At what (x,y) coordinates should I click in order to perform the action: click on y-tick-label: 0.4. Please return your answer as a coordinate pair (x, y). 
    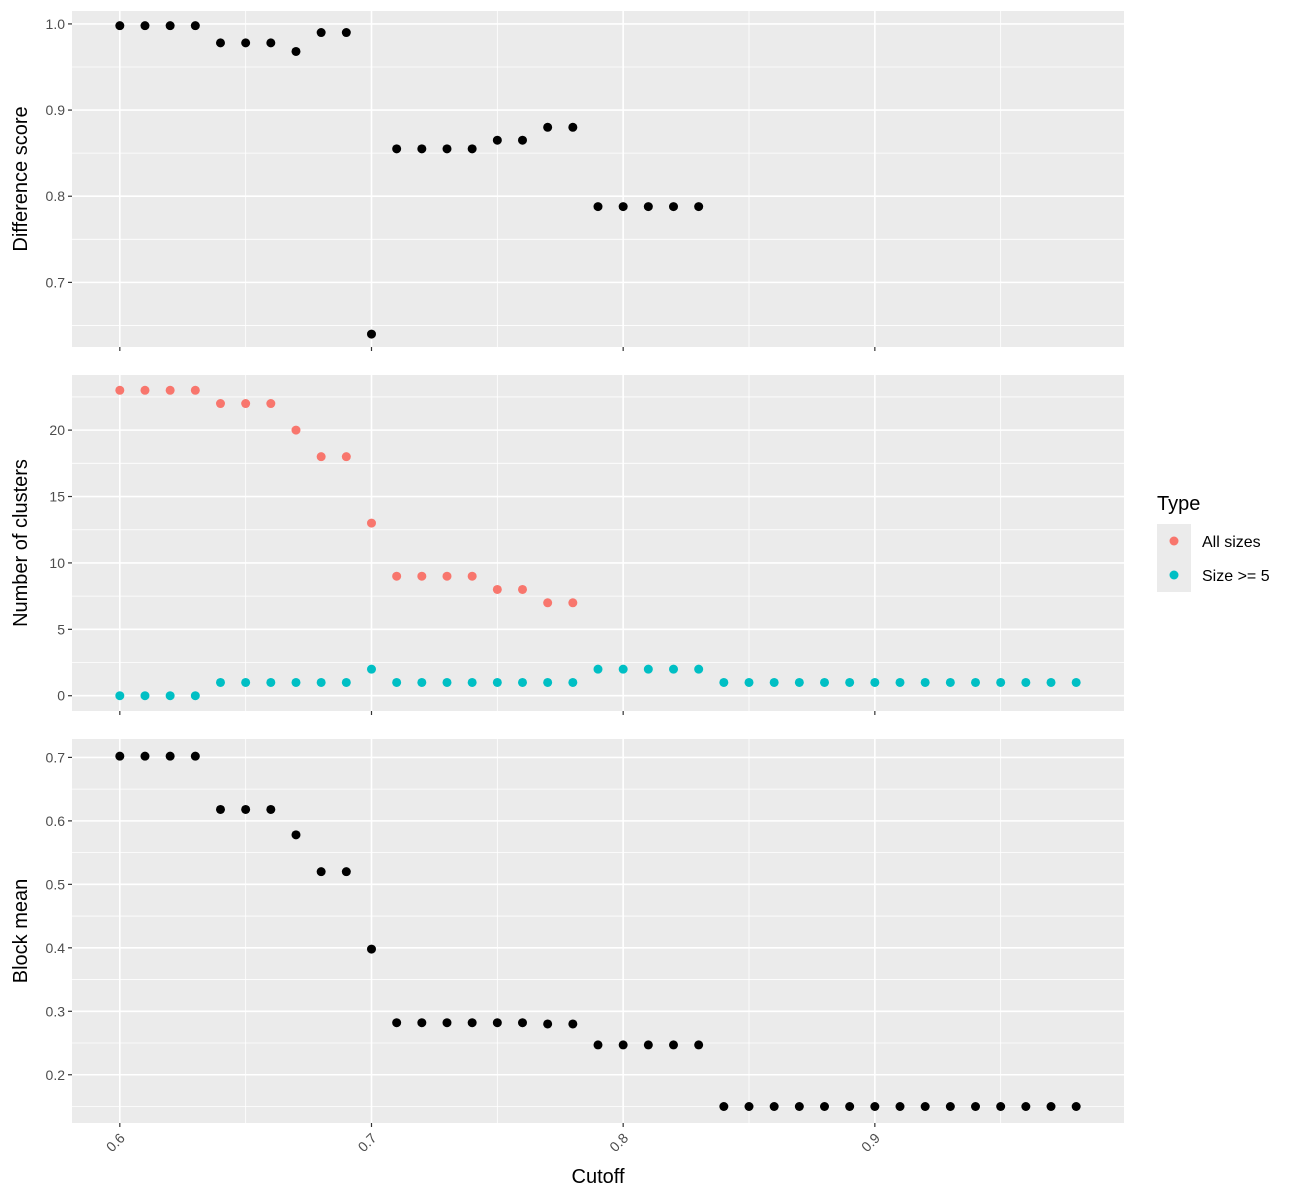
    Looking at the image, I should click on (56, 948).